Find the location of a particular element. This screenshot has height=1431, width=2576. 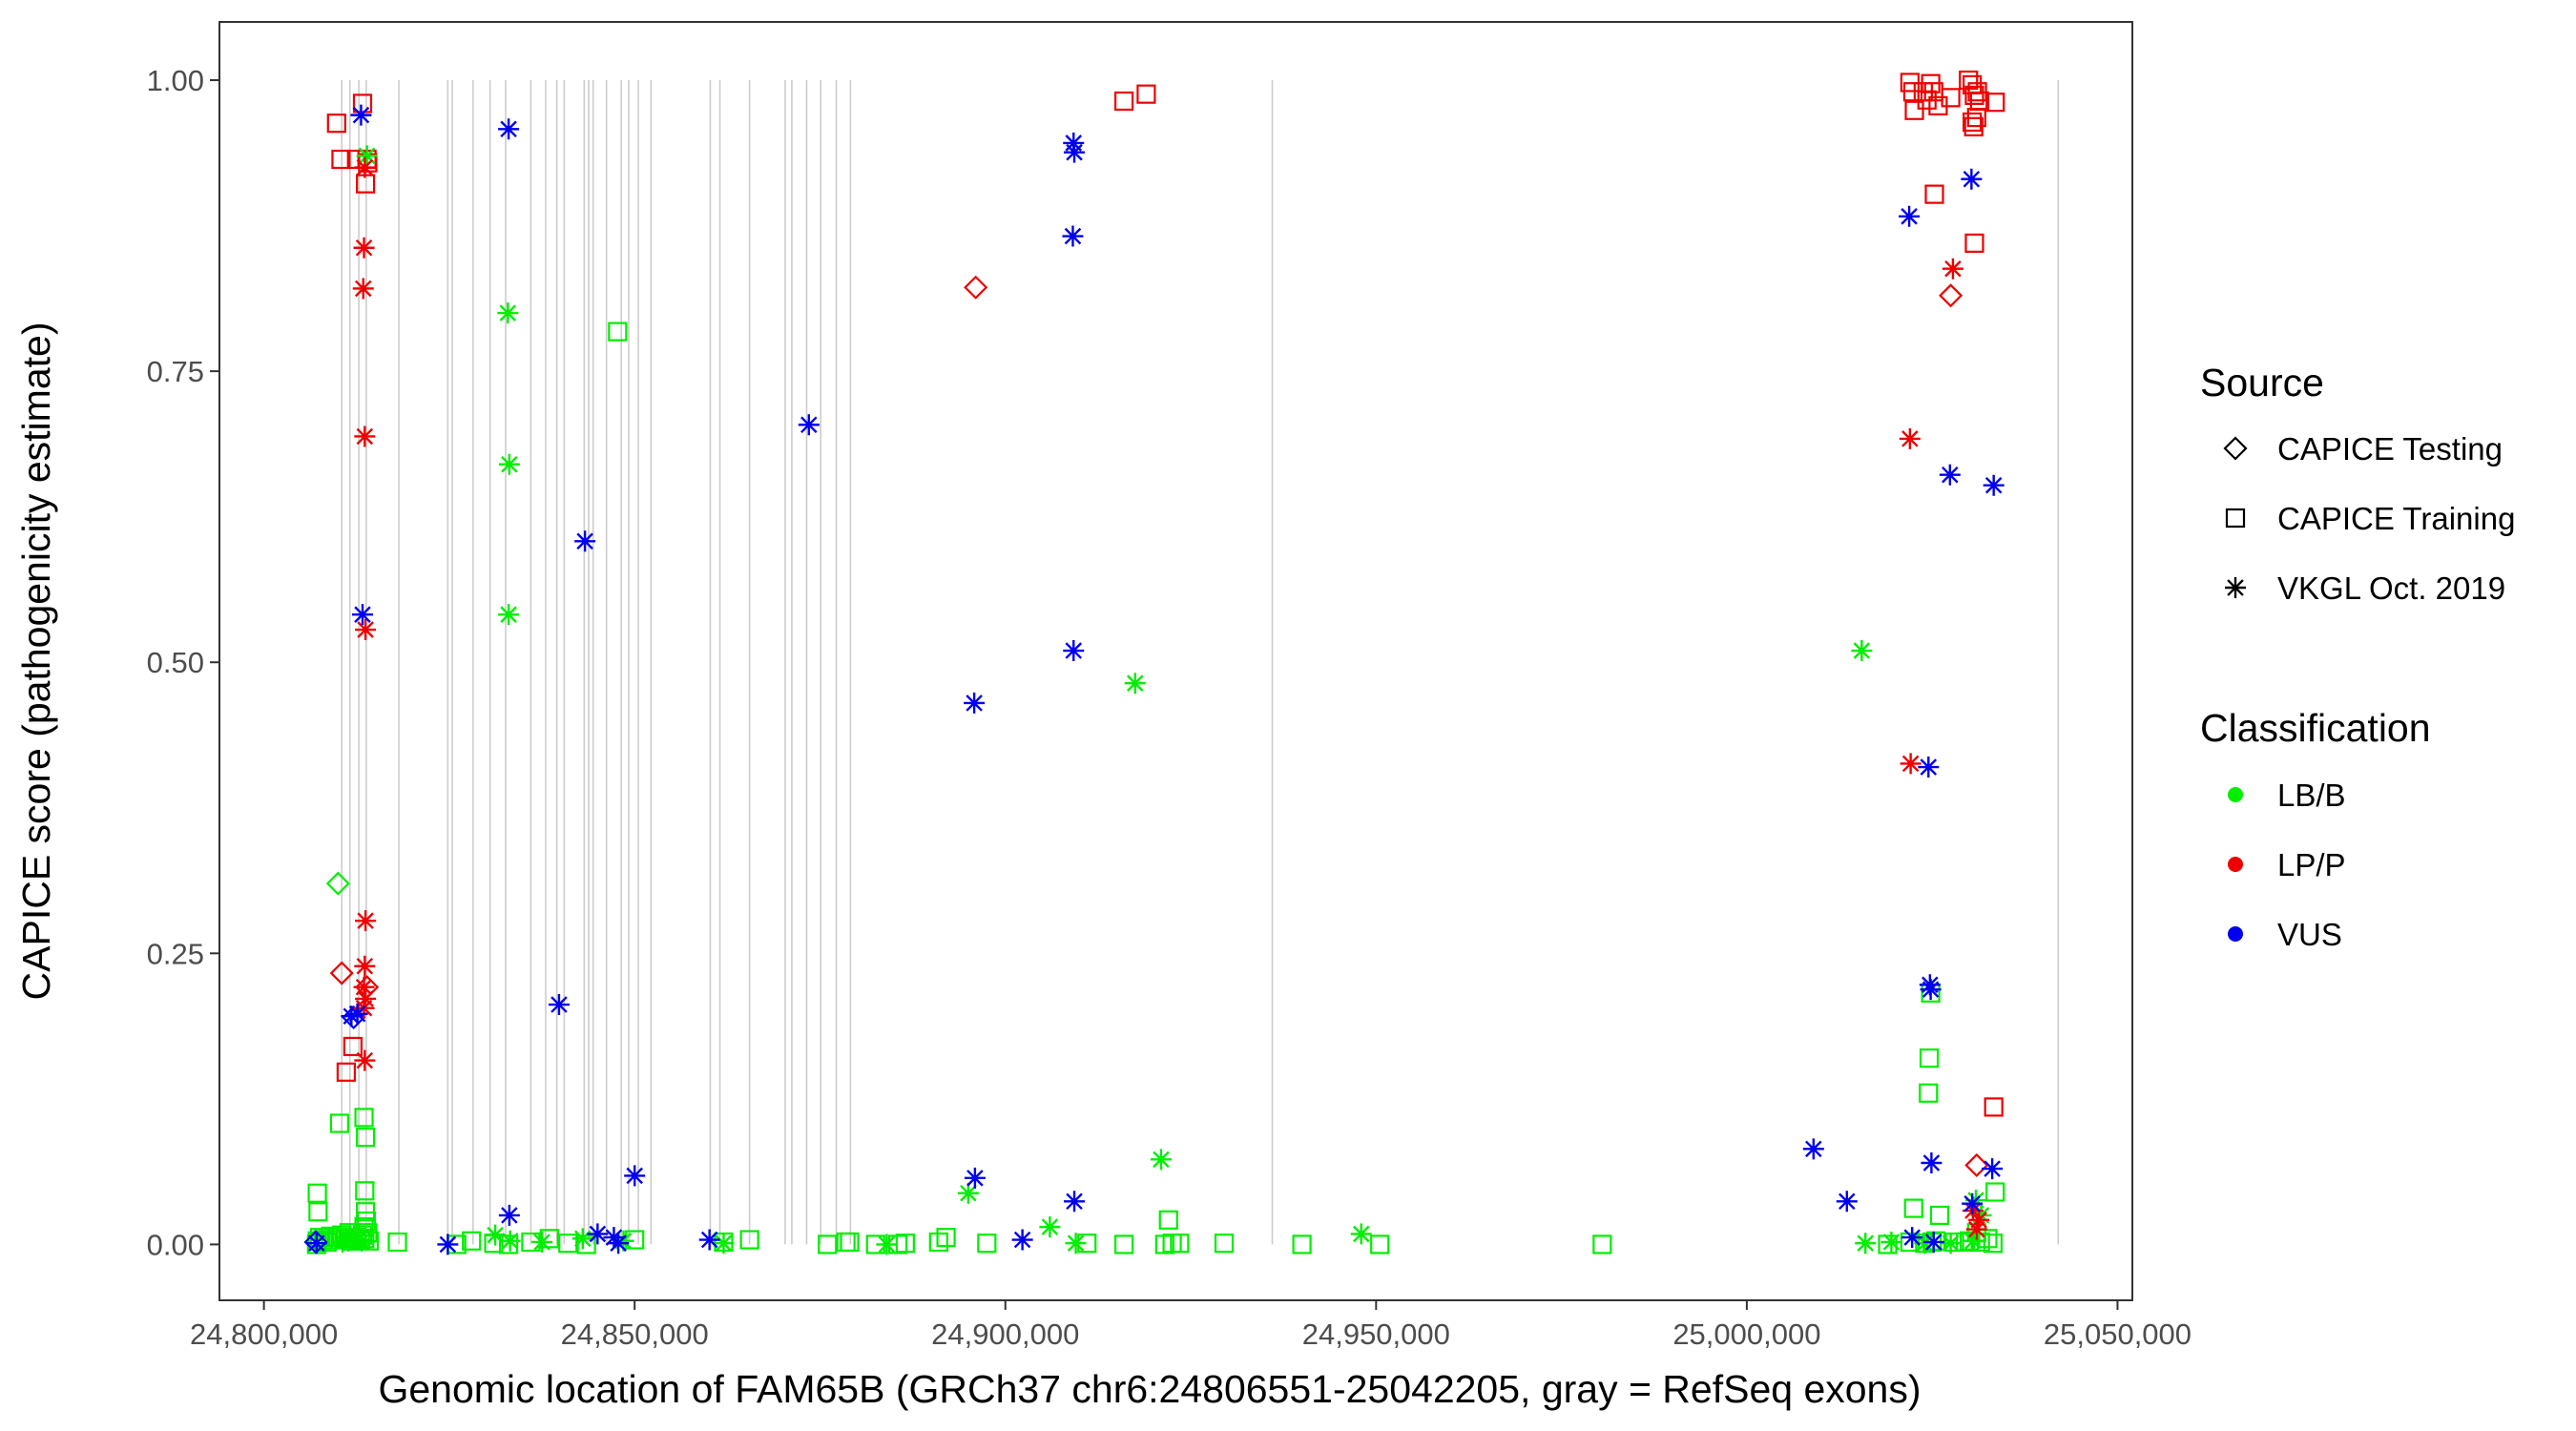

x-tick-label: 24,800,000 is located at coordinates (264, 1334).